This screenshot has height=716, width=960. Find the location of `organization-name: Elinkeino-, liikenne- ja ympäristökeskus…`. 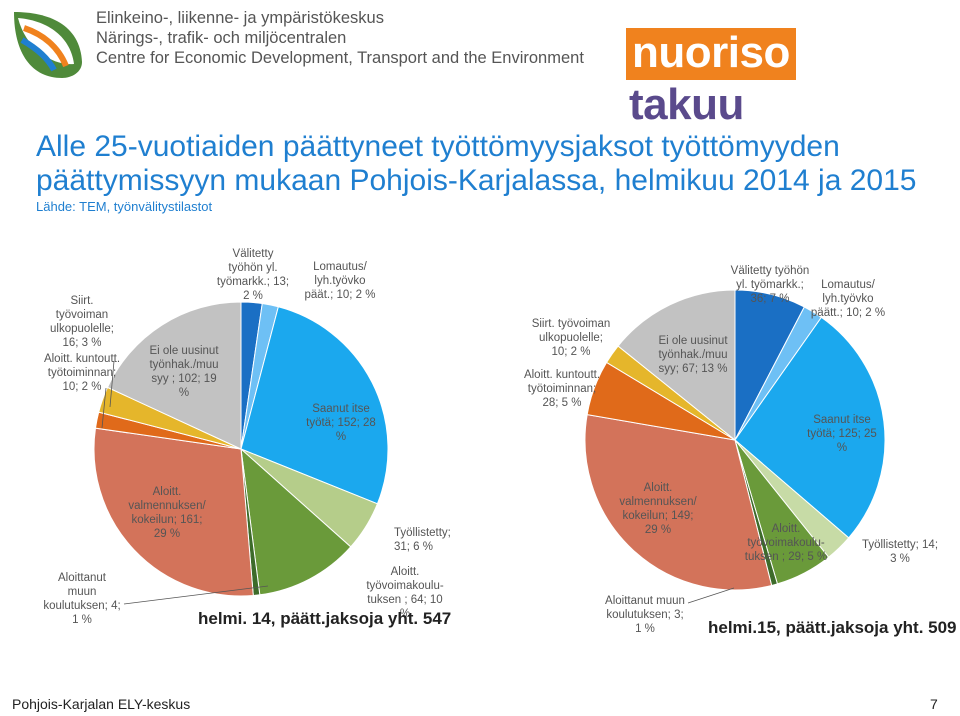

organization-name: Elinkeino-, liikenne- ja ympäristökeskus… is located at coordinates (340, 38).